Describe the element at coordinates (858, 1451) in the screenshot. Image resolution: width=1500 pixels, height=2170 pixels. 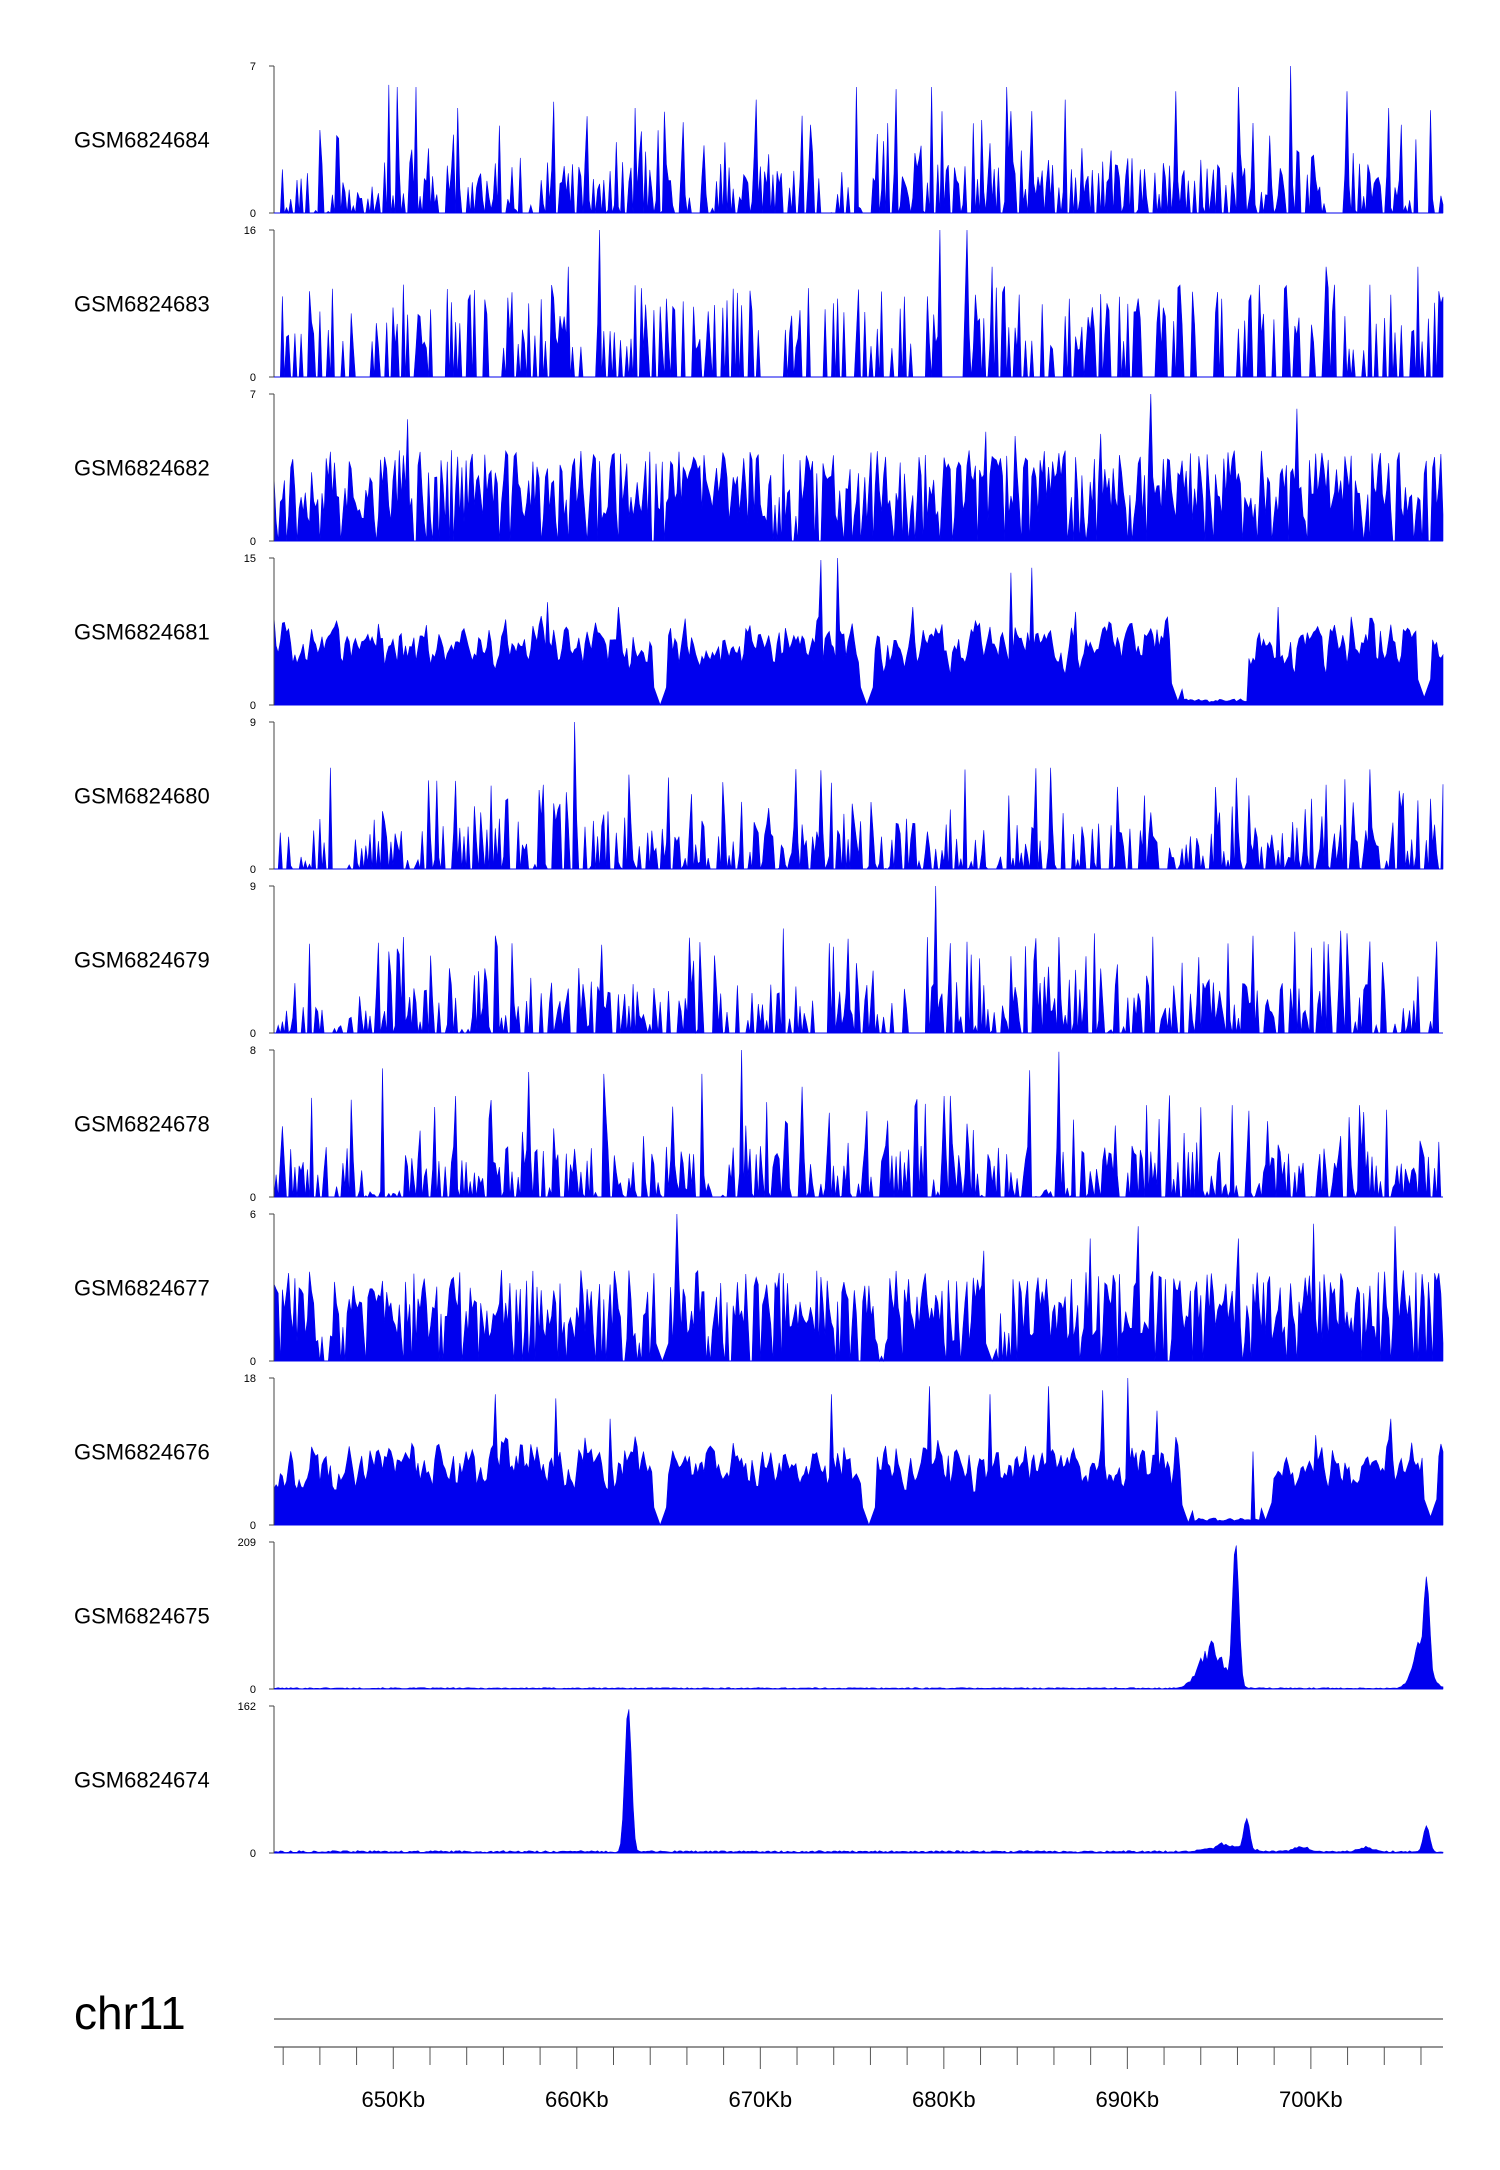
I see `signal-area-GSM6824676` at that location.